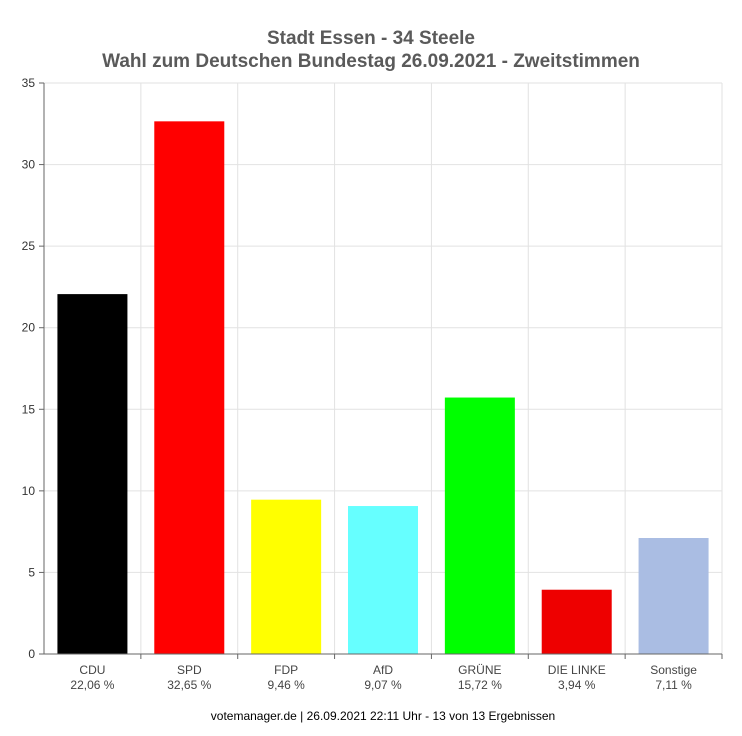 This screenshot has height=736, width=742. Describe the element at coordinates (286, 685) in the screenshot. I see `value-label: 9,46 %` at that location.